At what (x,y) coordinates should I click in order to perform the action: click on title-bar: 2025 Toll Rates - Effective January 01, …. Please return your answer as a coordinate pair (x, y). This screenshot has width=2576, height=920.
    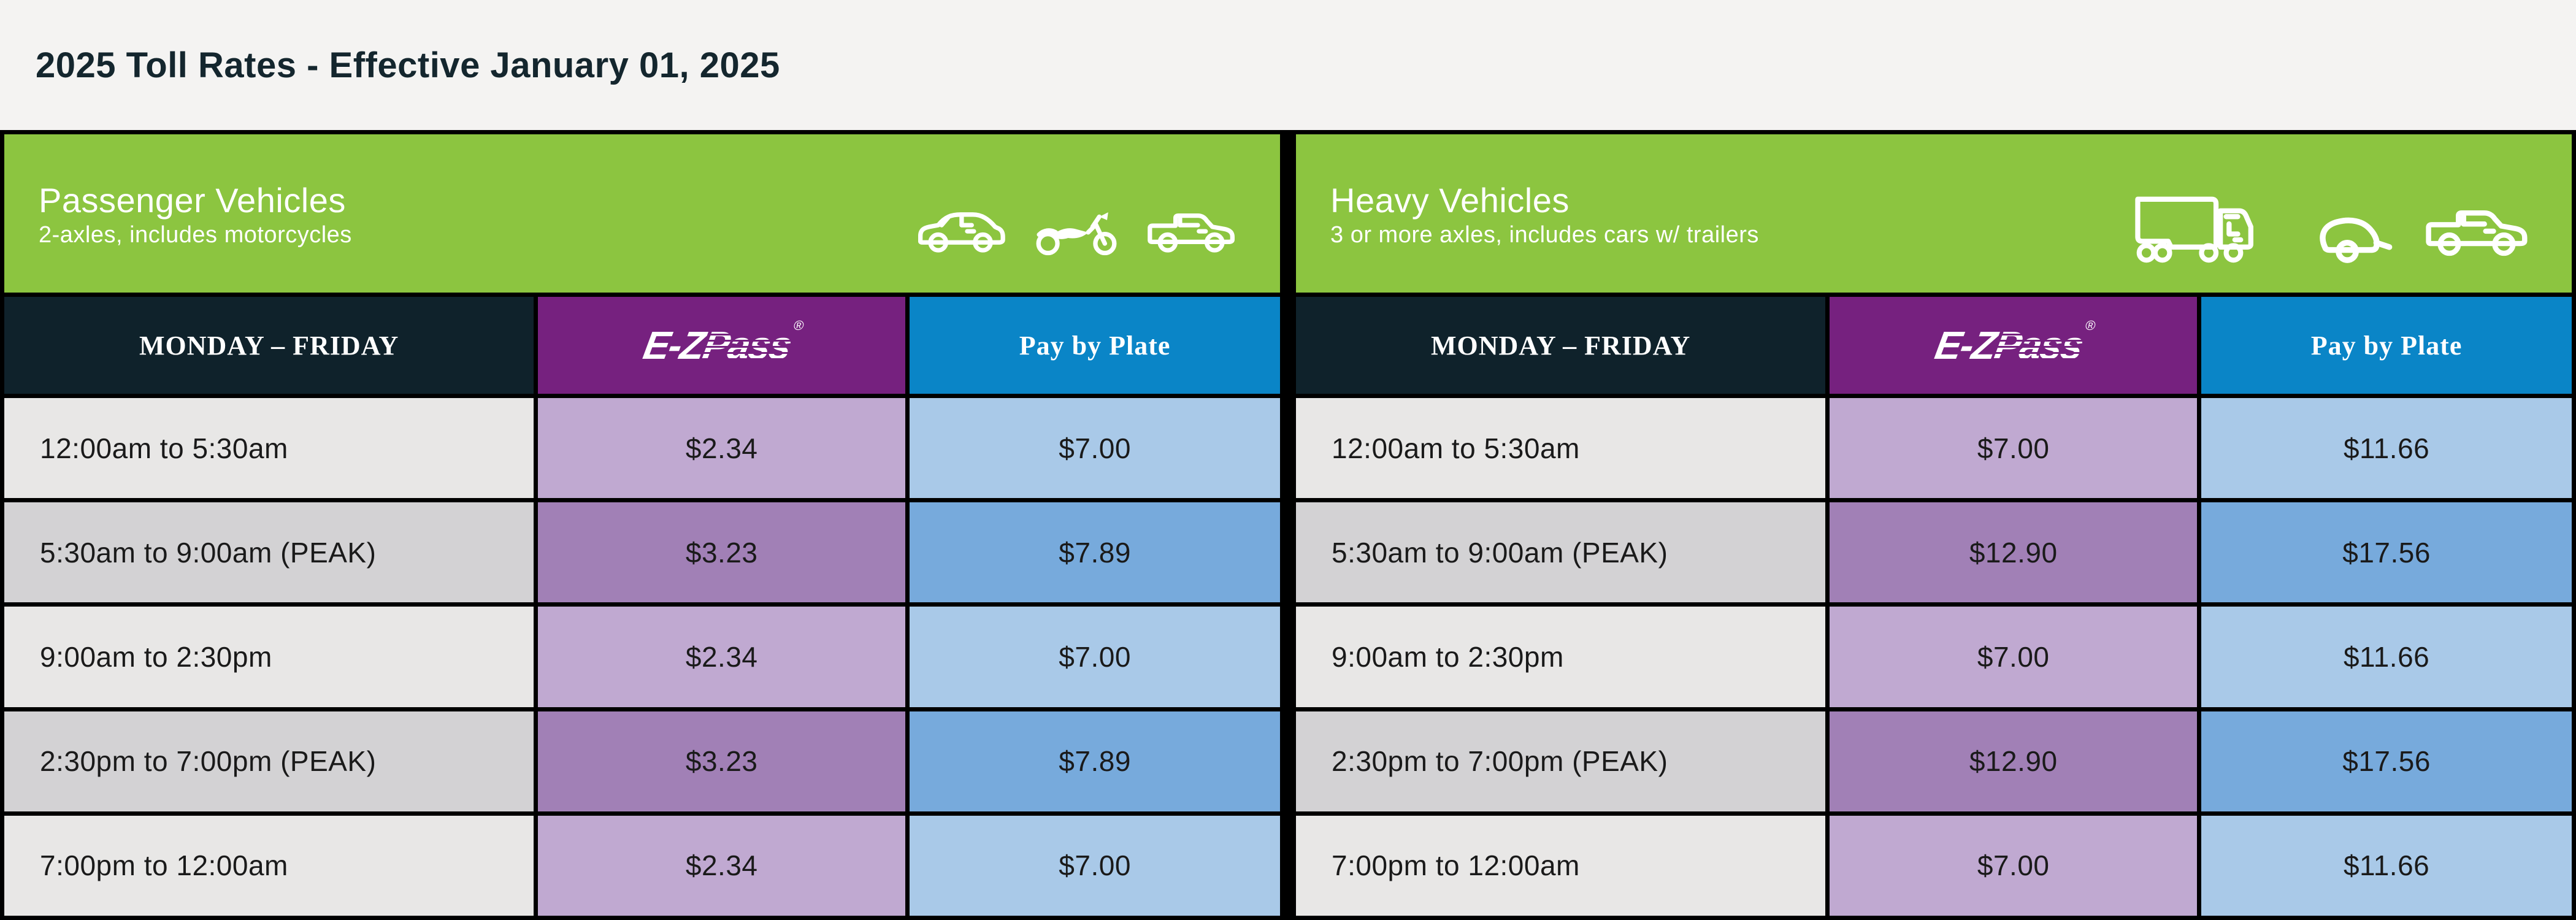
    Looking at the image, I should click on (1288, 65).